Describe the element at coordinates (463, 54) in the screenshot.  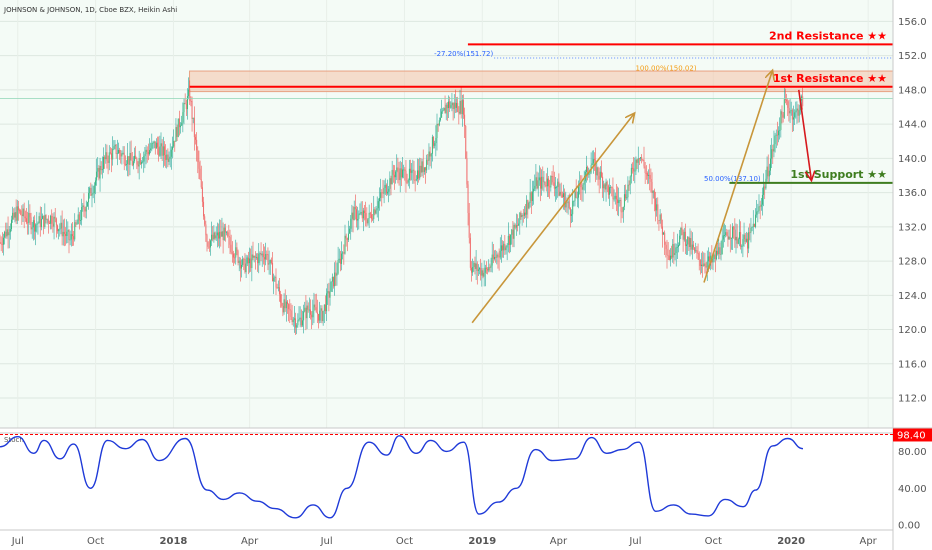
I see `fib-label: -27.20%(151.72)` at that location.